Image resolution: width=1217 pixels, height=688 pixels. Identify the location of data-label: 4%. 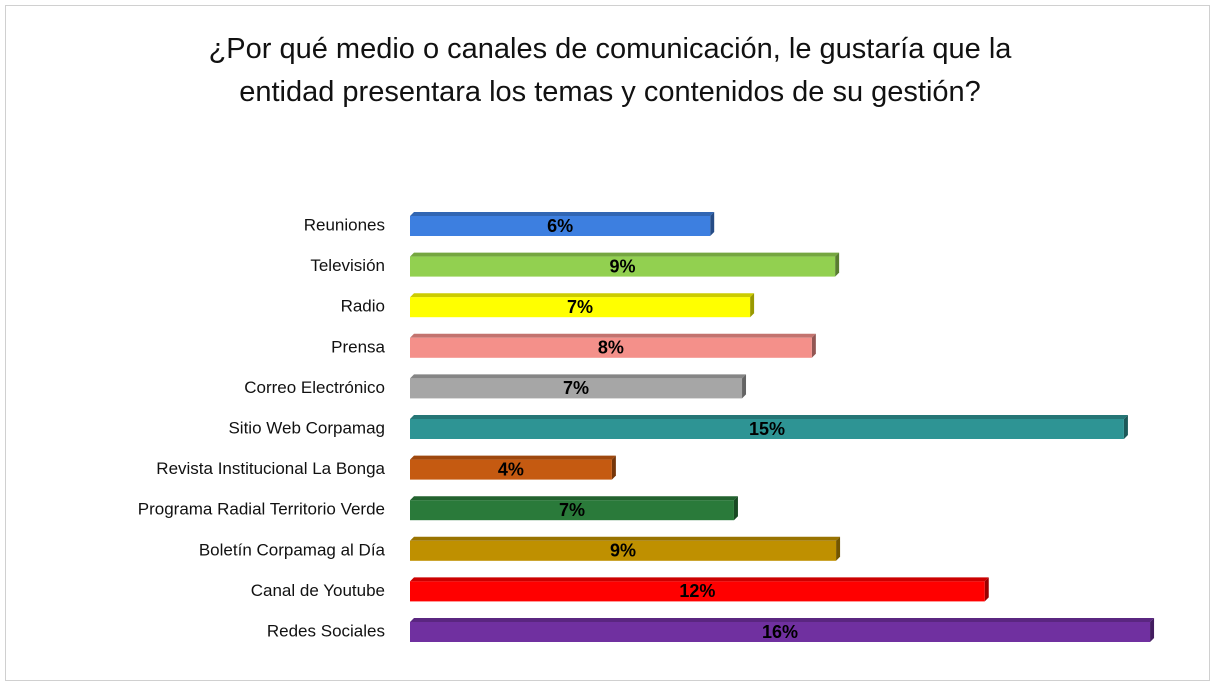
(511, 469).